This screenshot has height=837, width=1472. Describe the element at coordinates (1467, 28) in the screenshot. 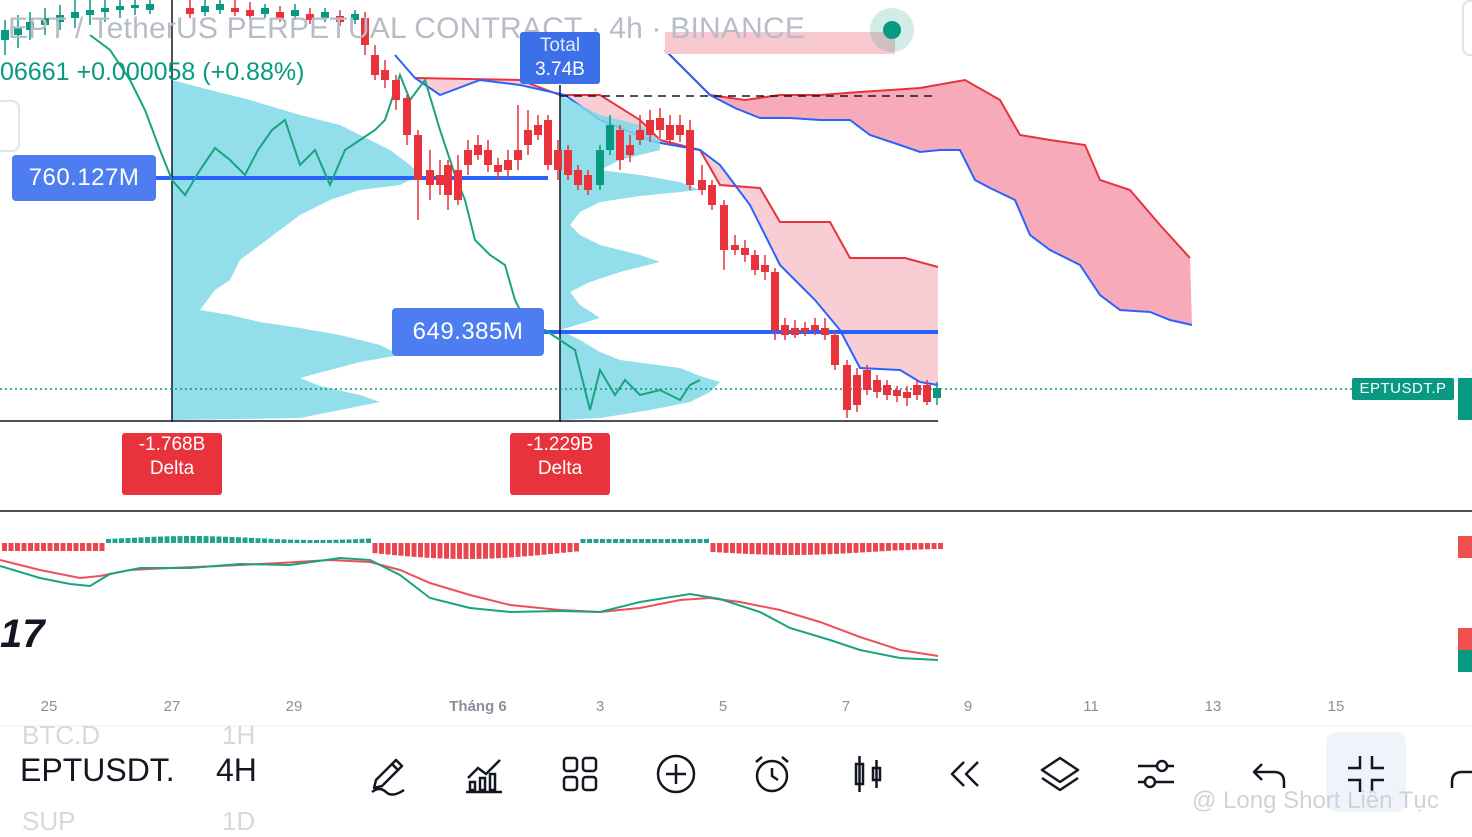

I see `right-edge-button` at that location.